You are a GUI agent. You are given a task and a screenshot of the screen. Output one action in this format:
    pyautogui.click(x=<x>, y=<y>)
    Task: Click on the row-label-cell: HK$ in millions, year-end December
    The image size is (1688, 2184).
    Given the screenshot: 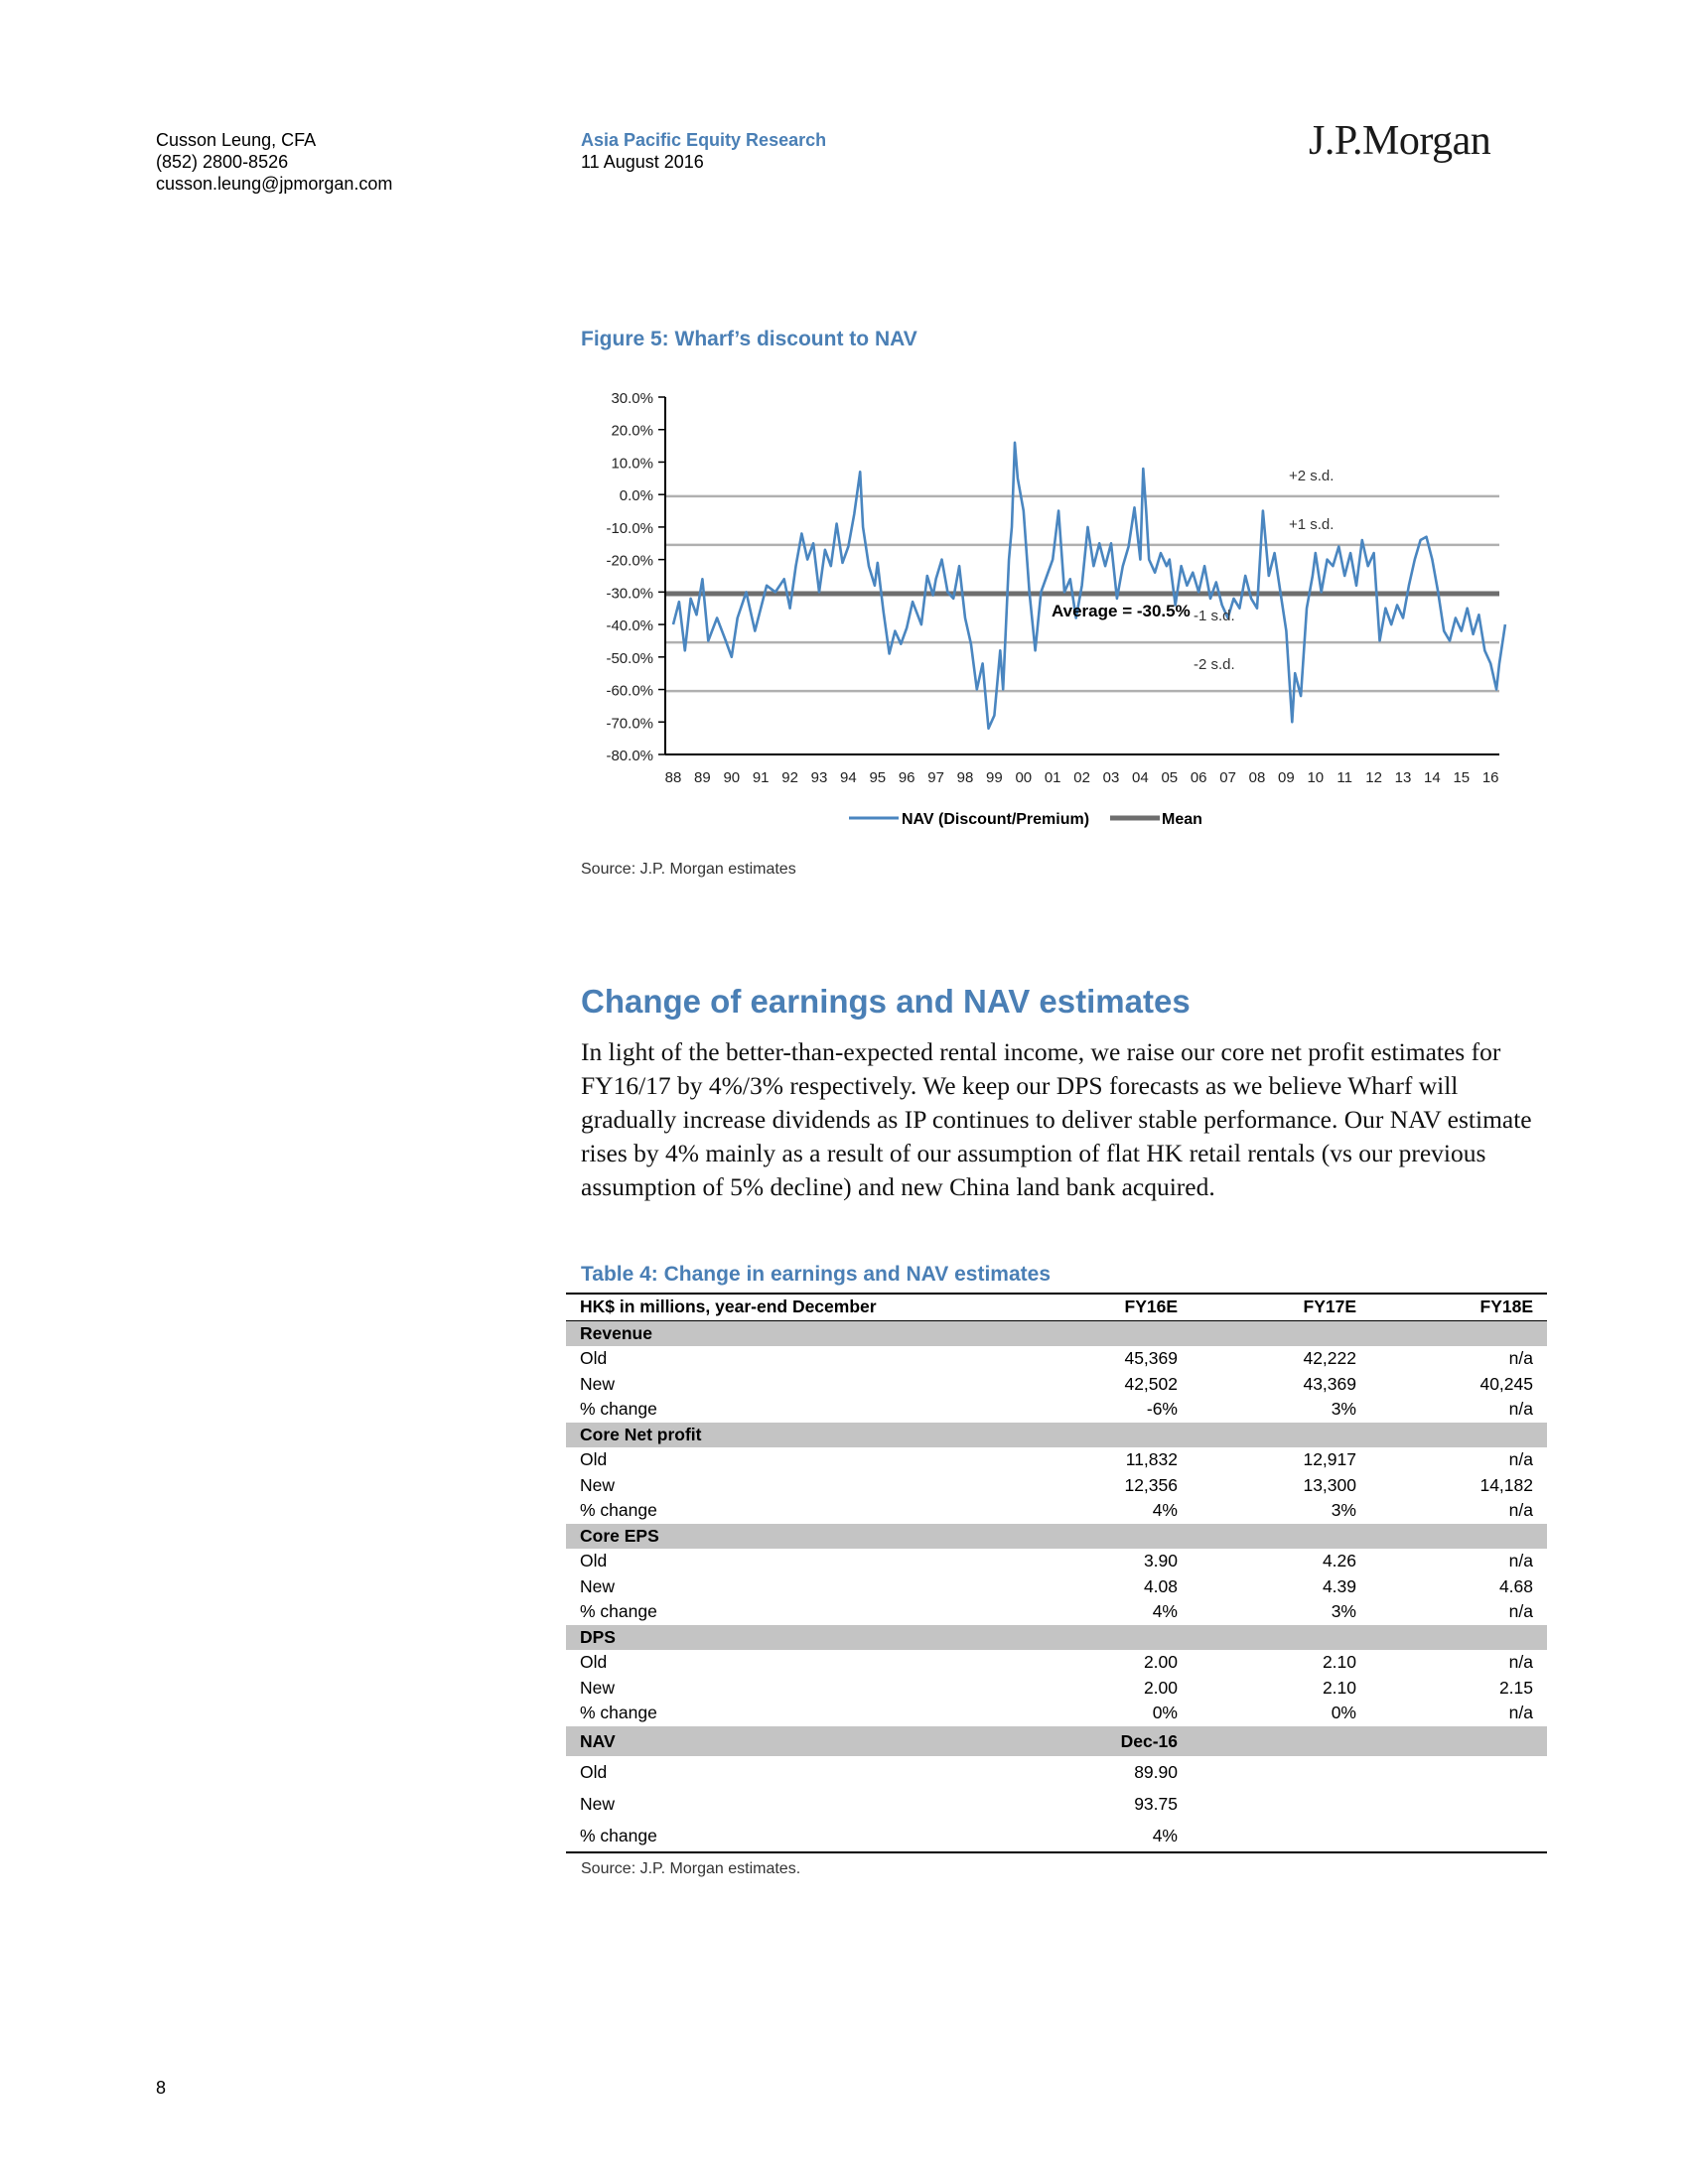 What is the action you would take?
    pyautogui.click(x=779, y=1307)
    